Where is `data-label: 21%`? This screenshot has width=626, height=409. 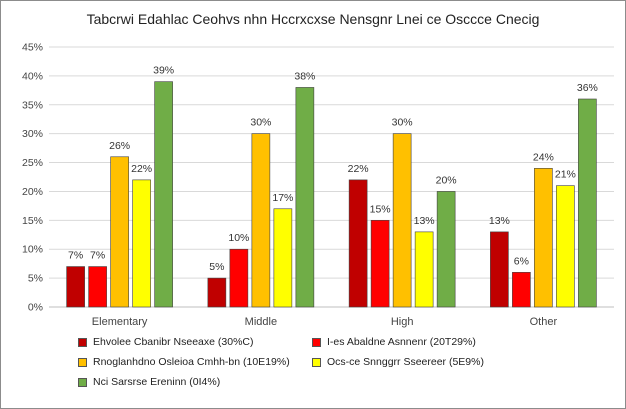 data-label: 21% is located at coordinates (565, 175).